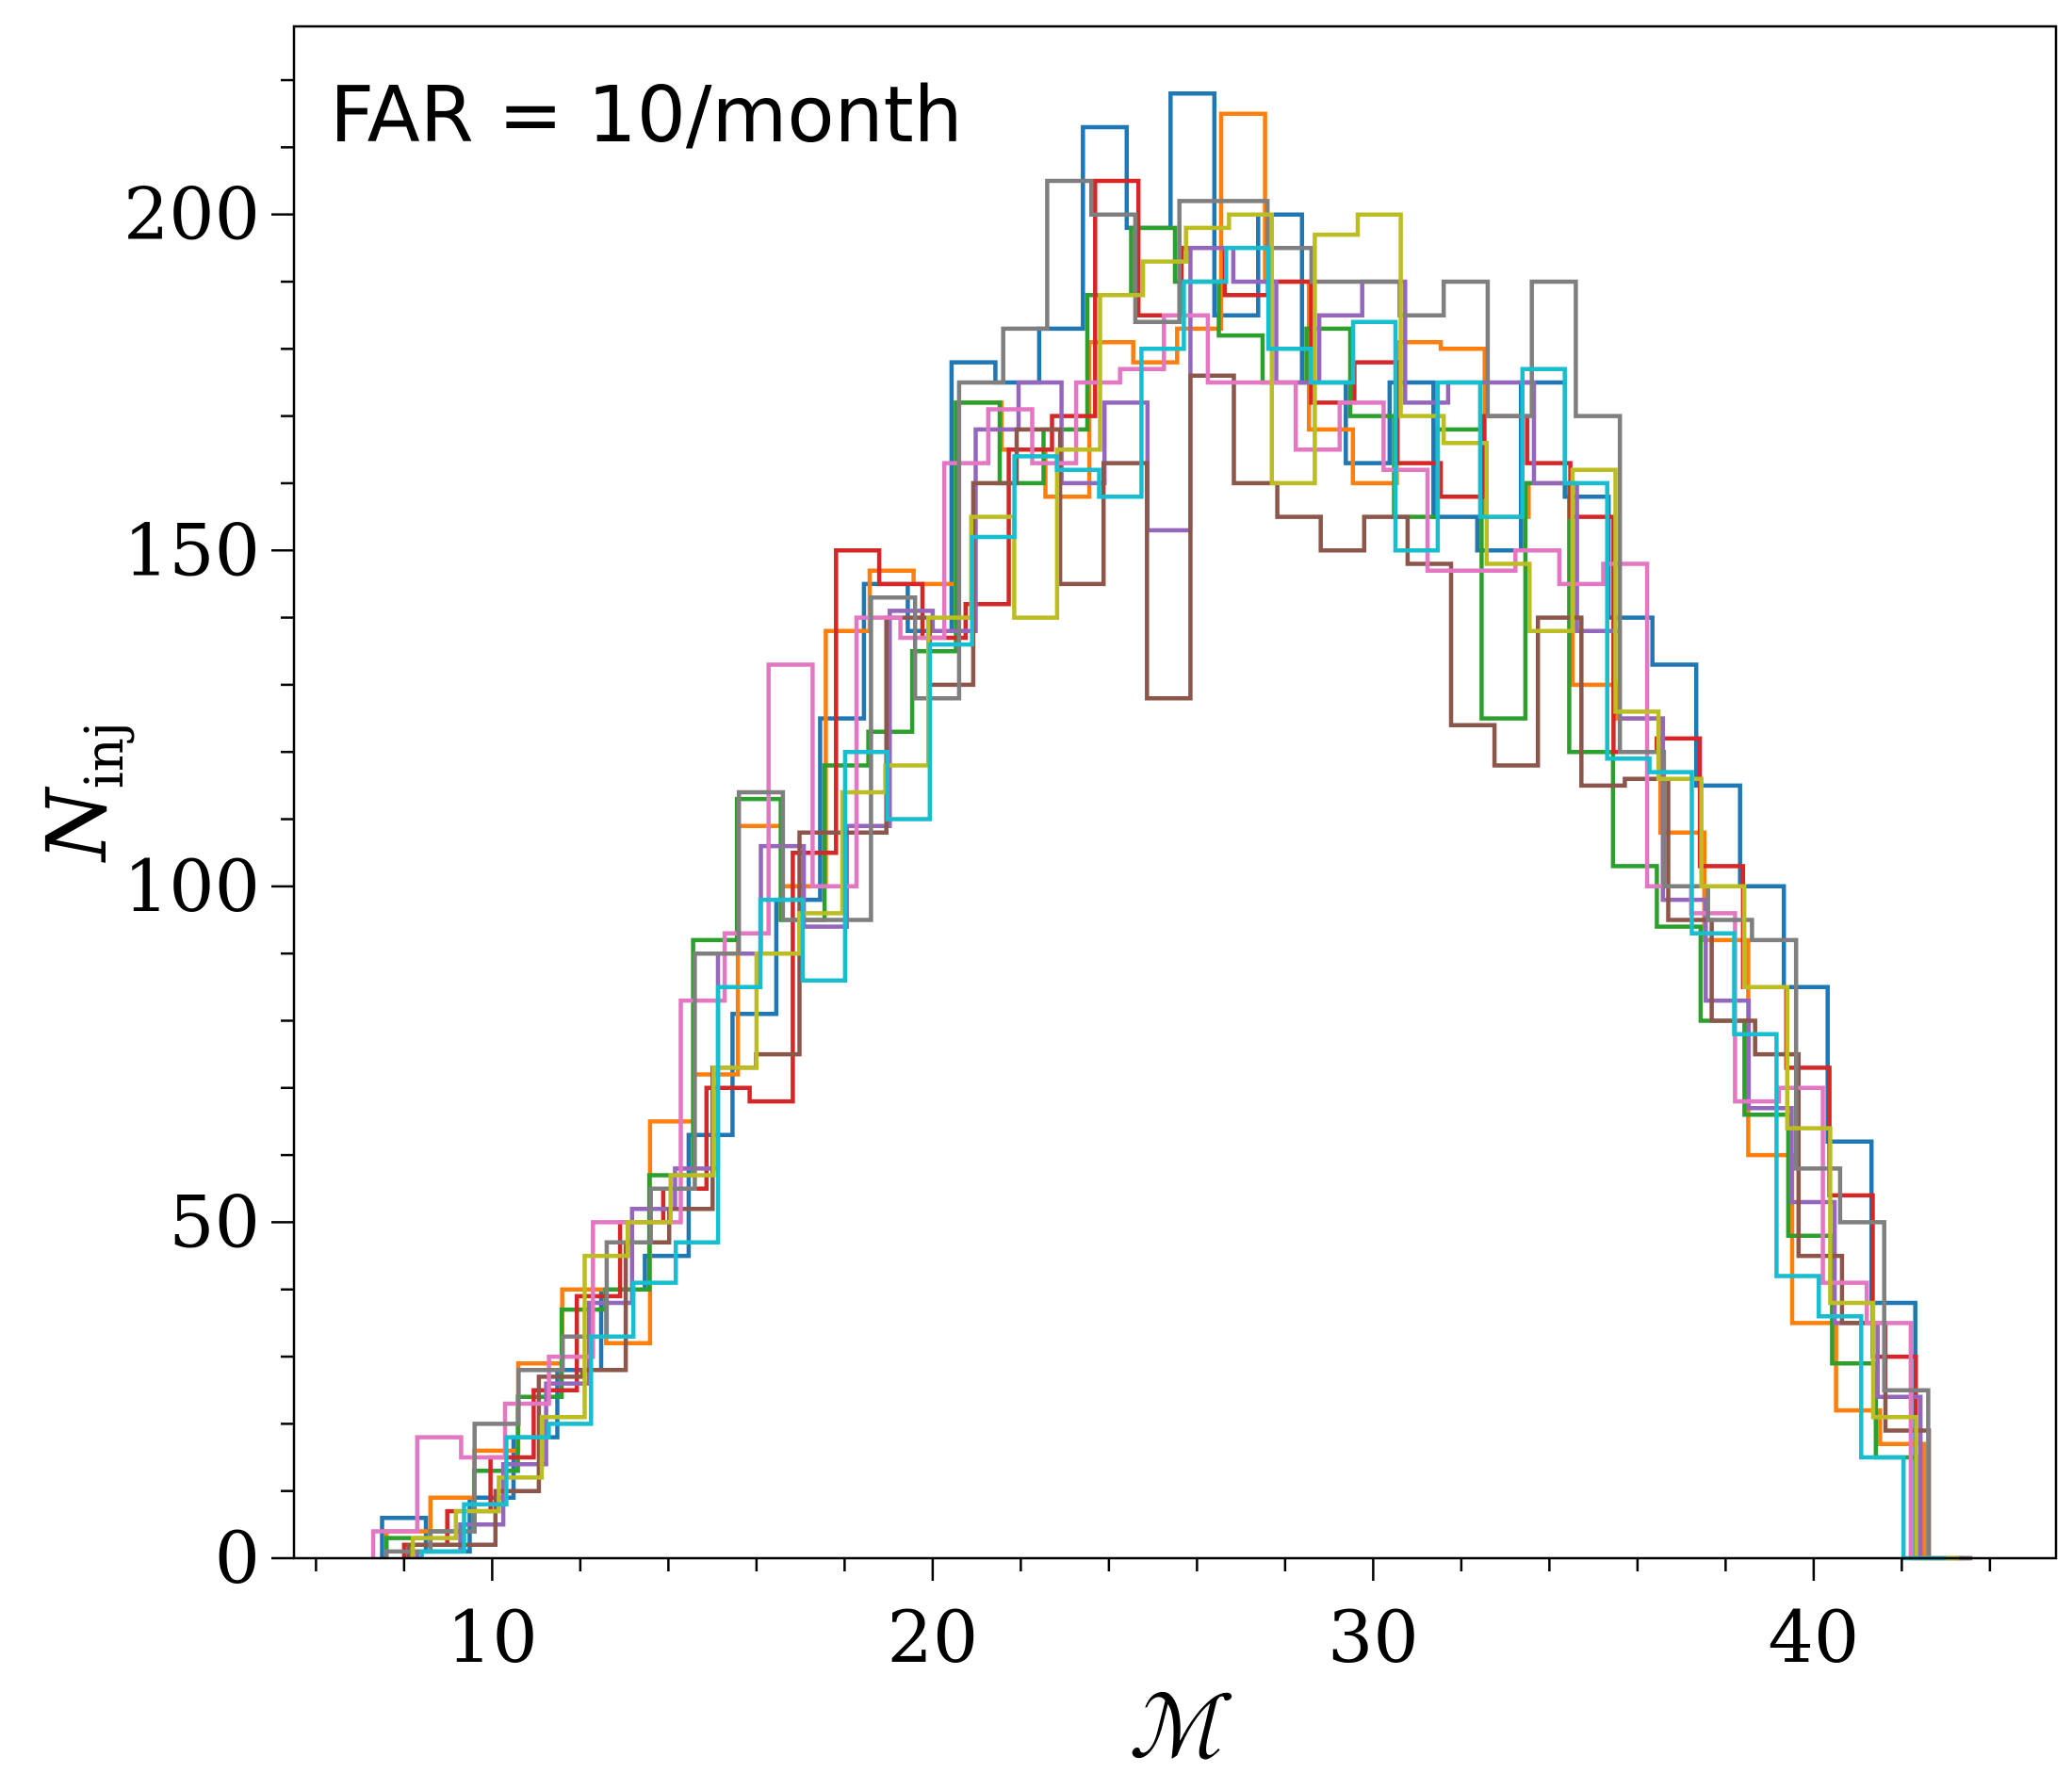 This screenshot has height=1789, width=2072. I want to click on x-tick-label: 30, so click(1373, 1637).